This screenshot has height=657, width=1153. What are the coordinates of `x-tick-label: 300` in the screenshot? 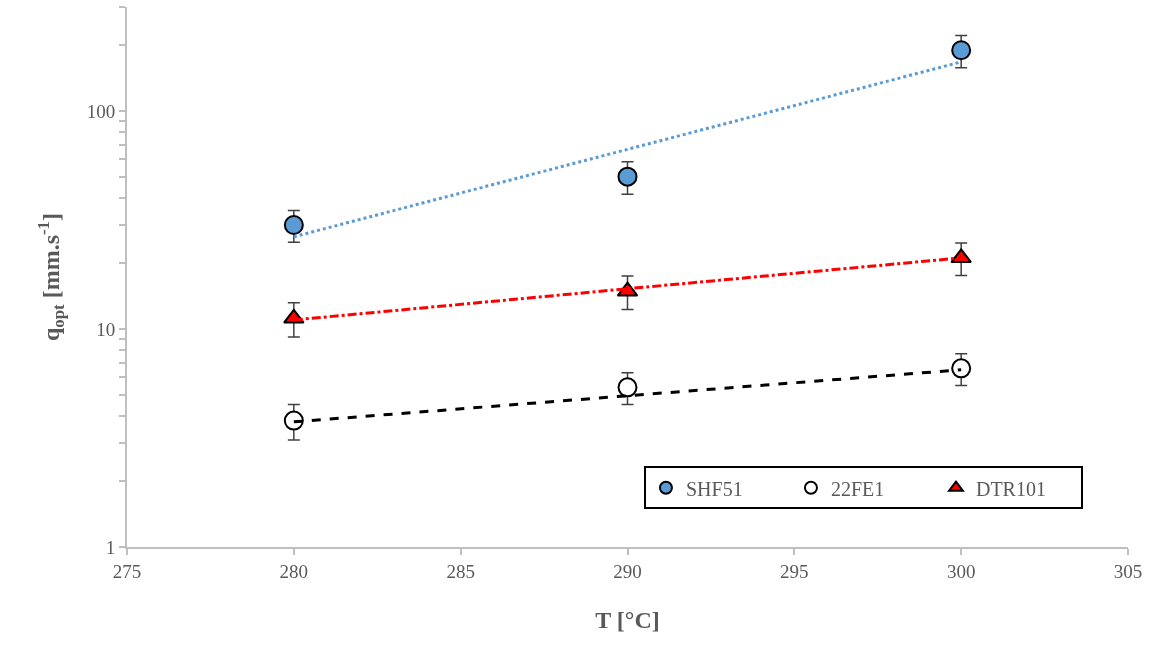 It's located at (961, 571).